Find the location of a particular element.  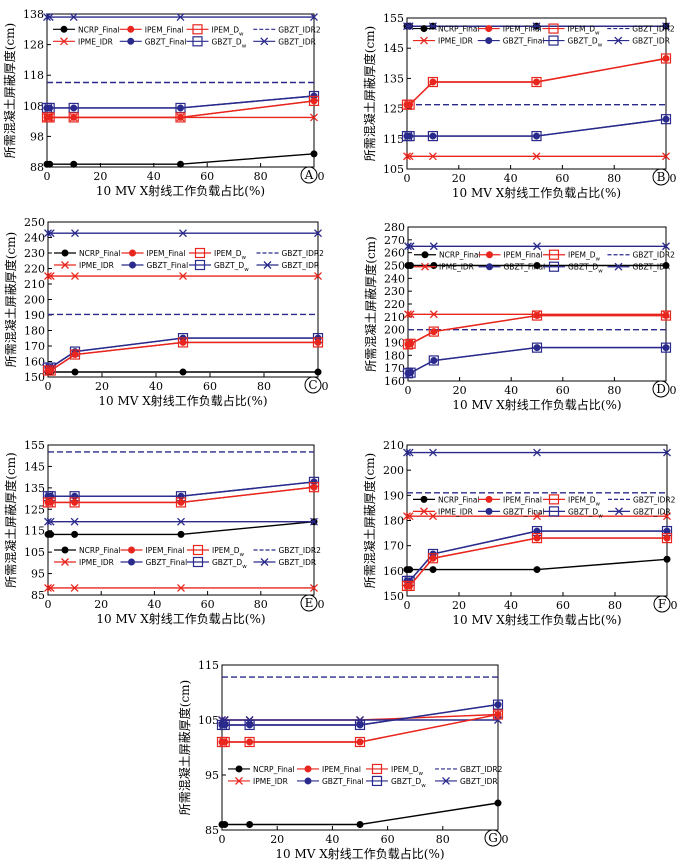

y-tick-label: 230 is located at coordinates (394, 291).